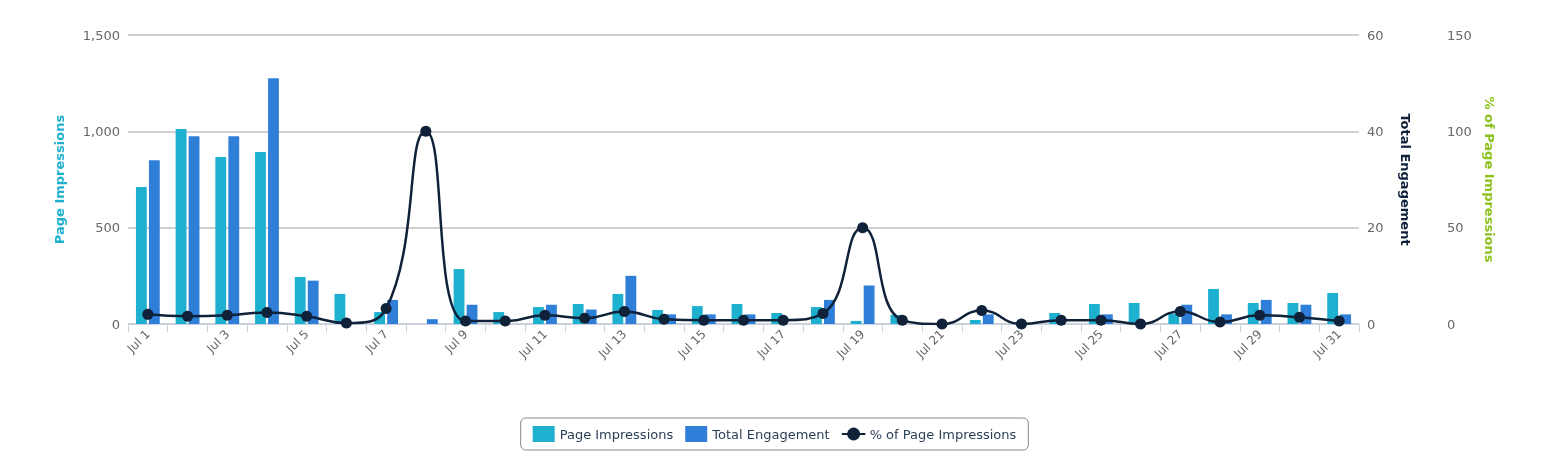 Image resolution: width=1549 pixels, height=462 pixels. What do you see at coordinates (107, 228) in the screenshot?
I see `y-tick-label: 500` at bounding box center [107, 228].